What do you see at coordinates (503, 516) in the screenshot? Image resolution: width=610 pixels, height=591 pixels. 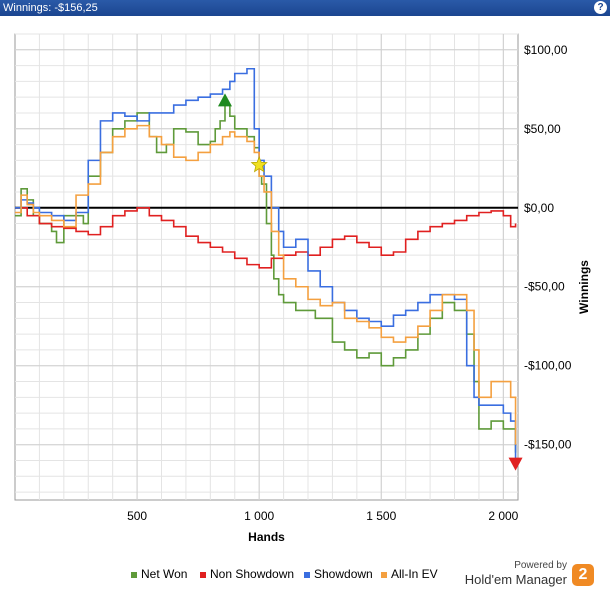 I see `x-tick-label: 2 000` at bounding box center [503, 516].